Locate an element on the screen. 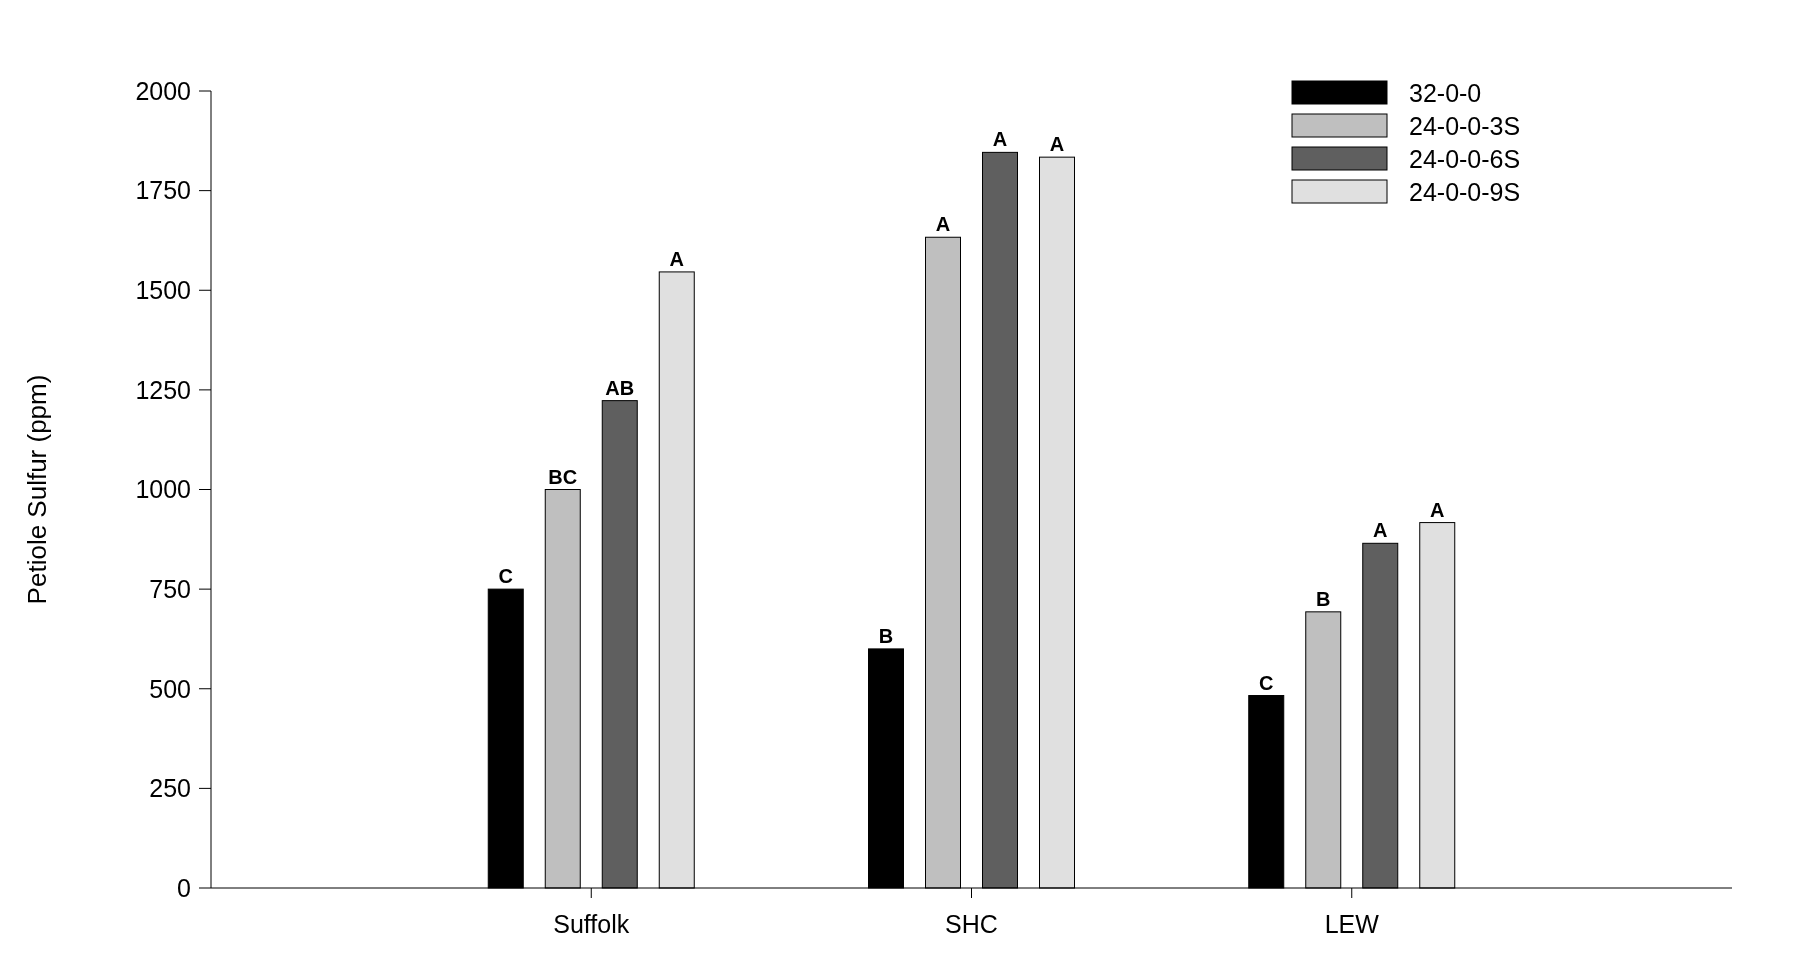 The image size is (1818, 953). y-axis-title: Petiole Sulfur (ppm) is located at coordinates (37, 489).